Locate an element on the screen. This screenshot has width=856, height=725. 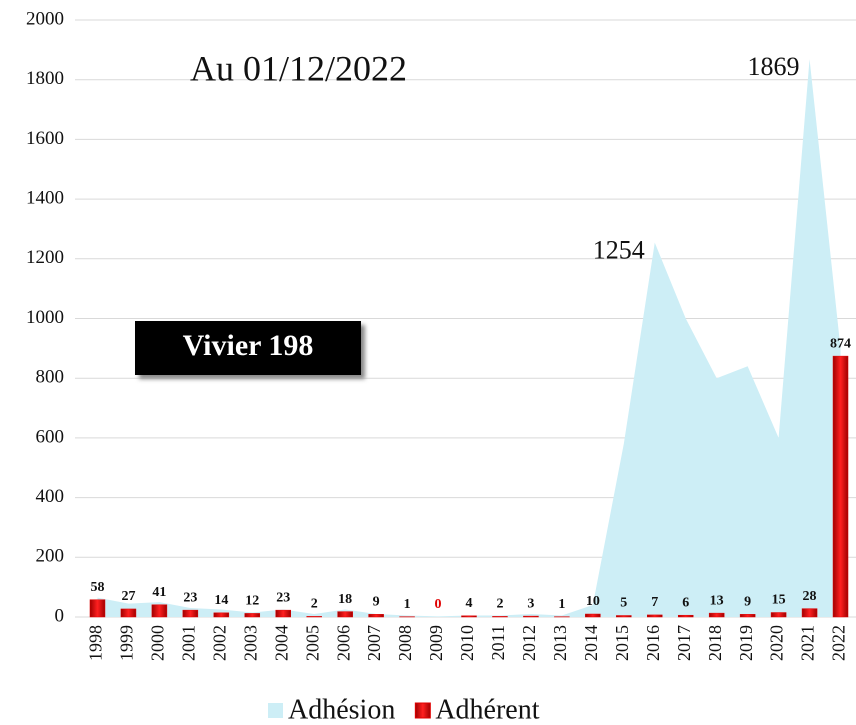
y-tick-label: 2000 is located at coordinates (45, 18).